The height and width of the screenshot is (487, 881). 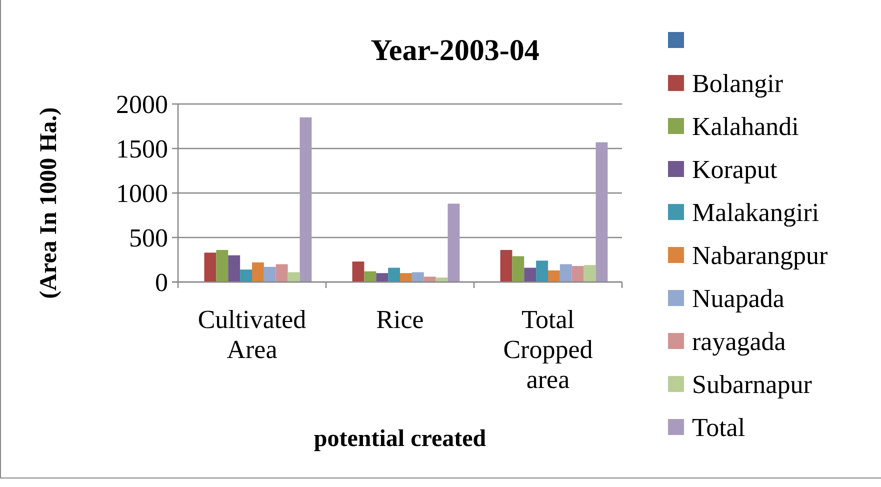 I want to click on x-tick-label: Total Cropped area, so click(x=548, y=349).